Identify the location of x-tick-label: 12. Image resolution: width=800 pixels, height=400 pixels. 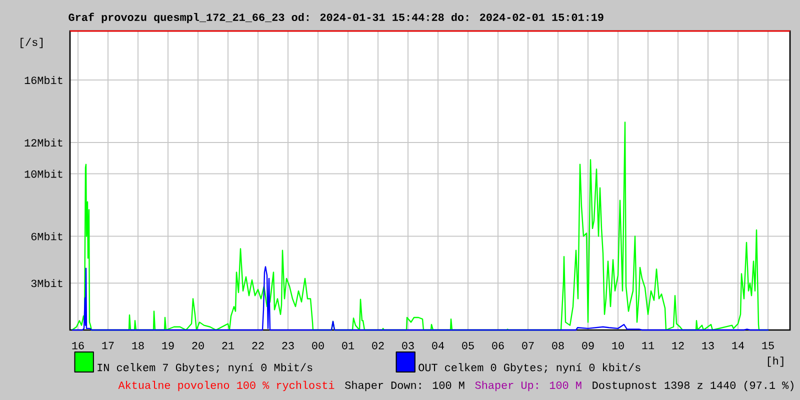
(678, 346).